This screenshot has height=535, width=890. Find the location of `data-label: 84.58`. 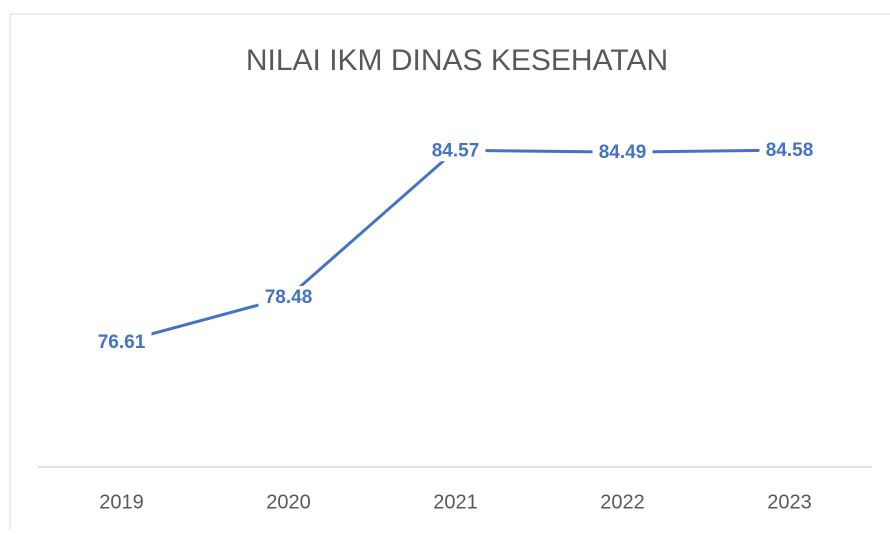

data-label: 84.58 is located at coordinates (790, 150).